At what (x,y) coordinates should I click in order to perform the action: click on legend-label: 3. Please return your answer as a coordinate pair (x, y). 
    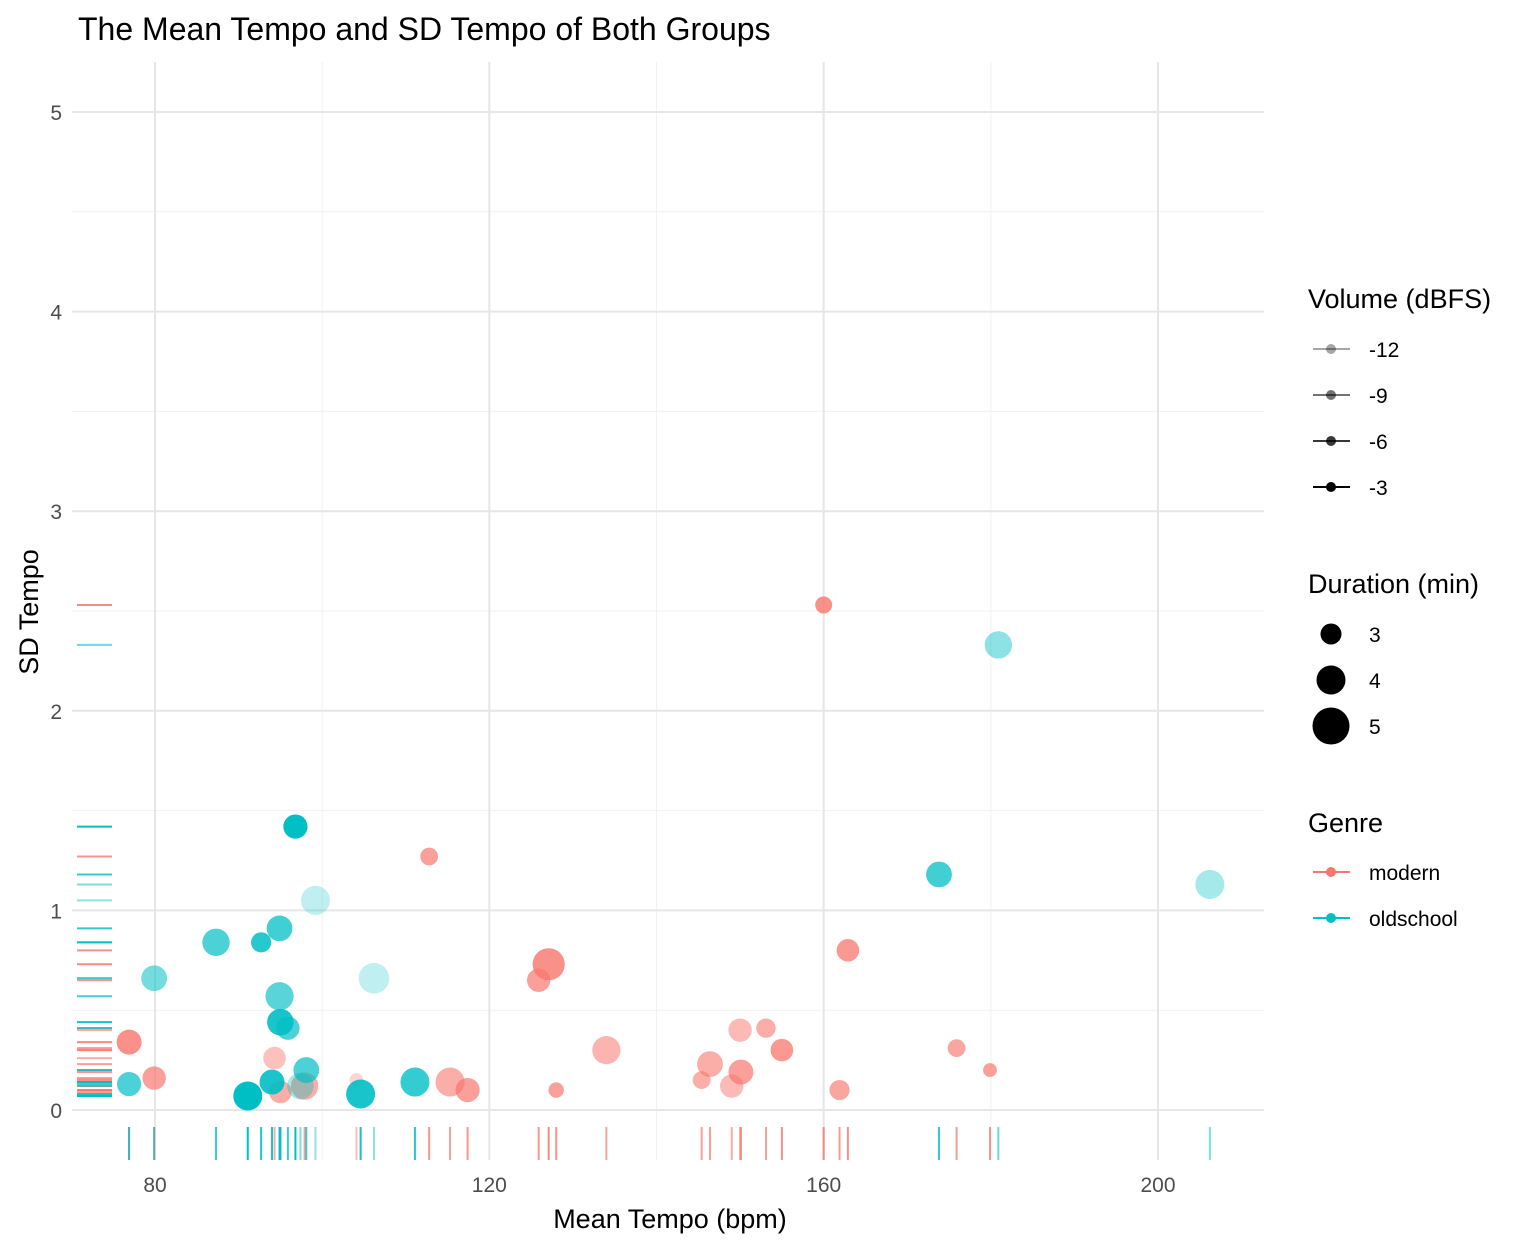
    Looking at the image, I should click on (1375, 635).